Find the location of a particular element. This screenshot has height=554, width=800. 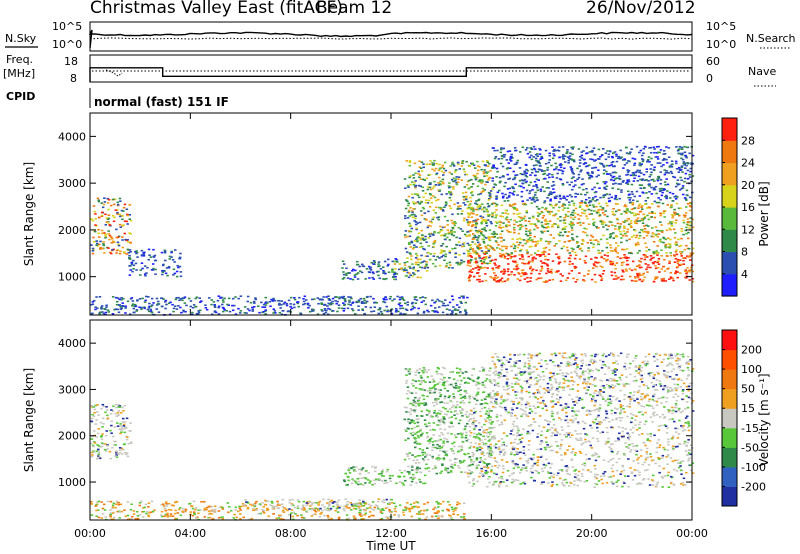

velocity-cell-r0 is located at coordinates (116, 404).